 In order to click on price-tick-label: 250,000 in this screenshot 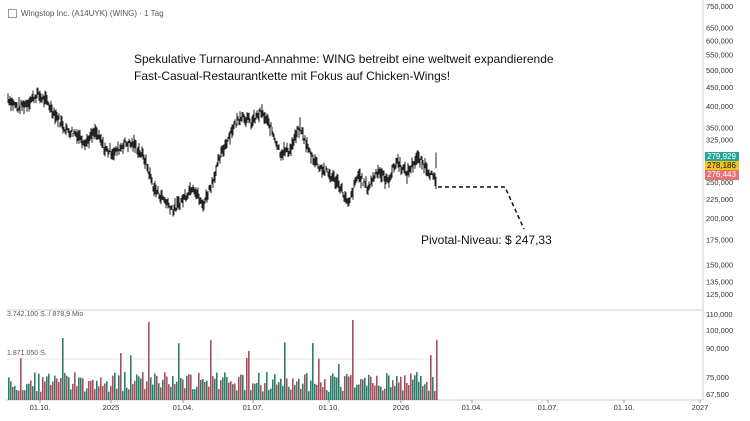, I will do `click(719, 182)`.